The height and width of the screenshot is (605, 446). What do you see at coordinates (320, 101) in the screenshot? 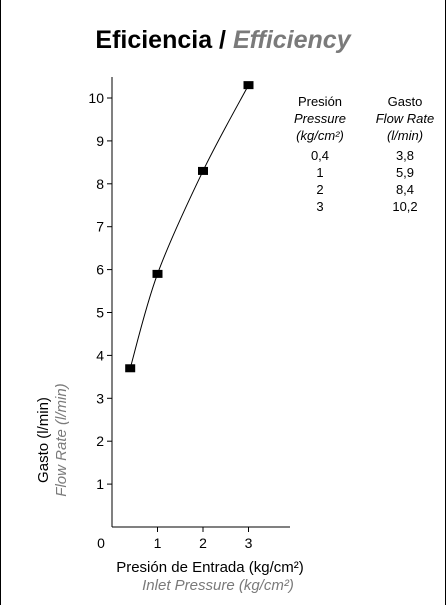
I see `table-header-es: Presión` at bounding box center [320, 101].